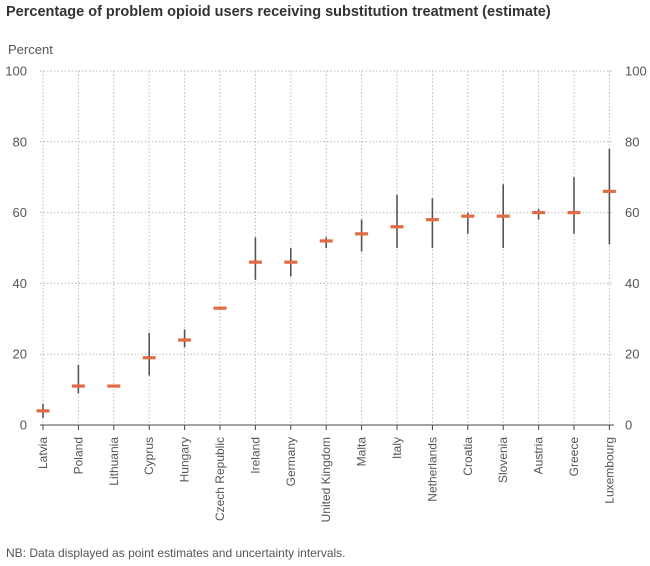 The height and width of the screenshot is (566, 650). Describe the element at coordinates (20, 354) in the screenshot. I see `y-tick-label-left: 20` at that location.